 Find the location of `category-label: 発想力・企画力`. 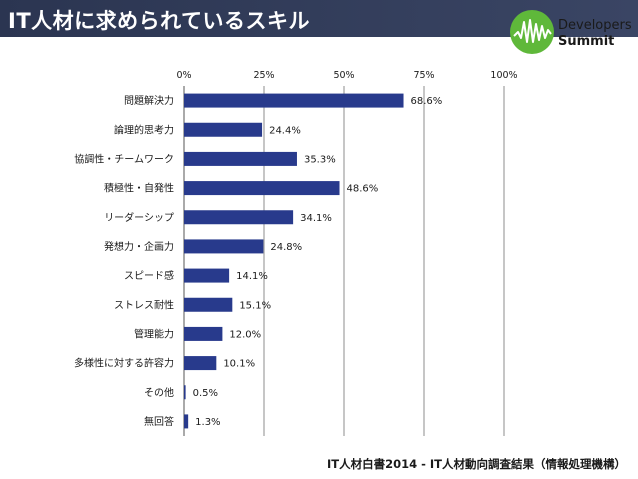

category-label: 発想力・企画力 is located at coordinates (139, 246).